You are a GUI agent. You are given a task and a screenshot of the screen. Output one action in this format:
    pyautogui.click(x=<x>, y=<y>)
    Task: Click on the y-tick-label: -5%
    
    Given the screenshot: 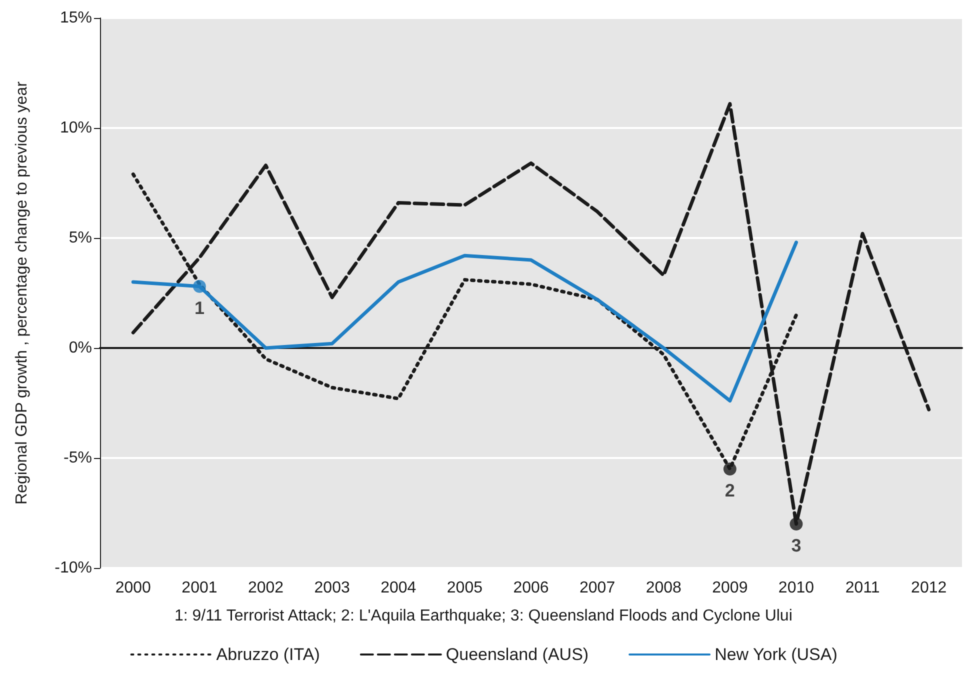 What is the action you would take?
    pyautogui.click(x=78, y=458)
    